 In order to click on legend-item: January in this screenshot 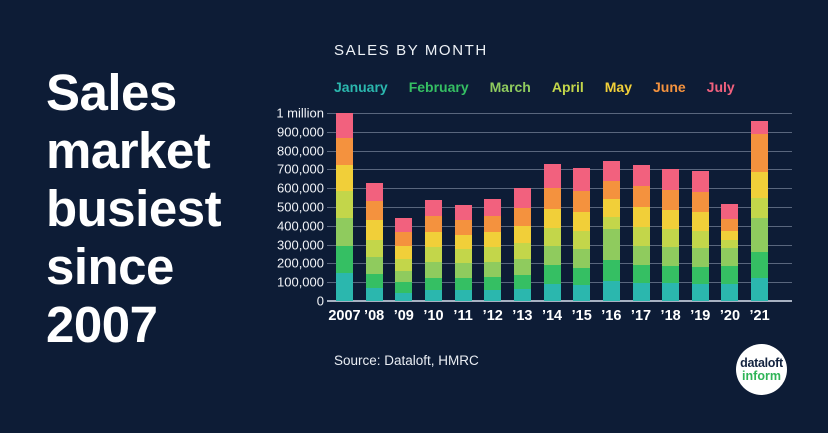, I will do `click(361, 87)`.